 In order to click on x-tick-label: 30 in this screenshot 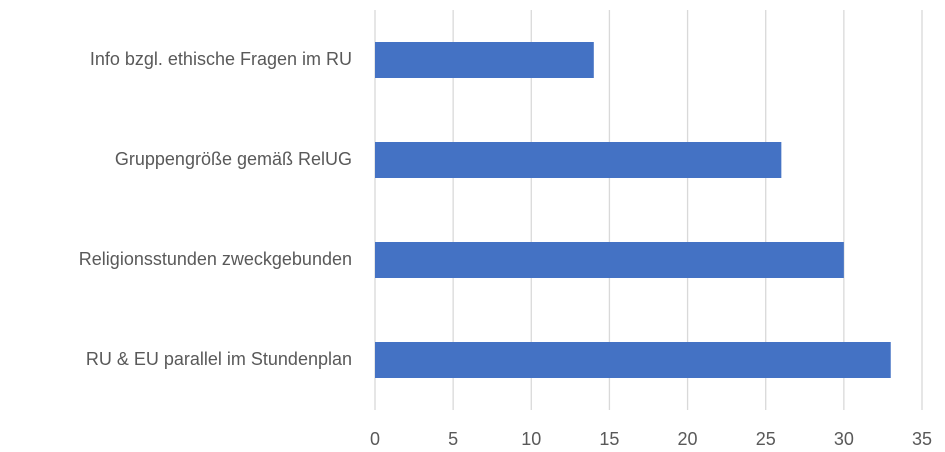, I will do `click(844, 439)`.